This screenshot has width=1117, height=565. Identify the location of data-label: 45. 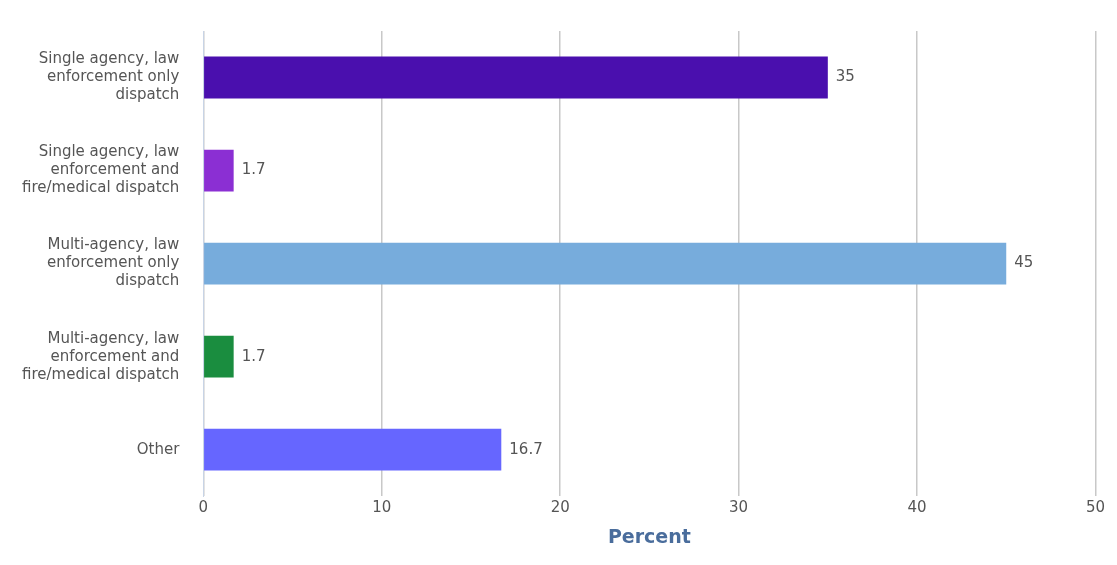
(1024, 262).